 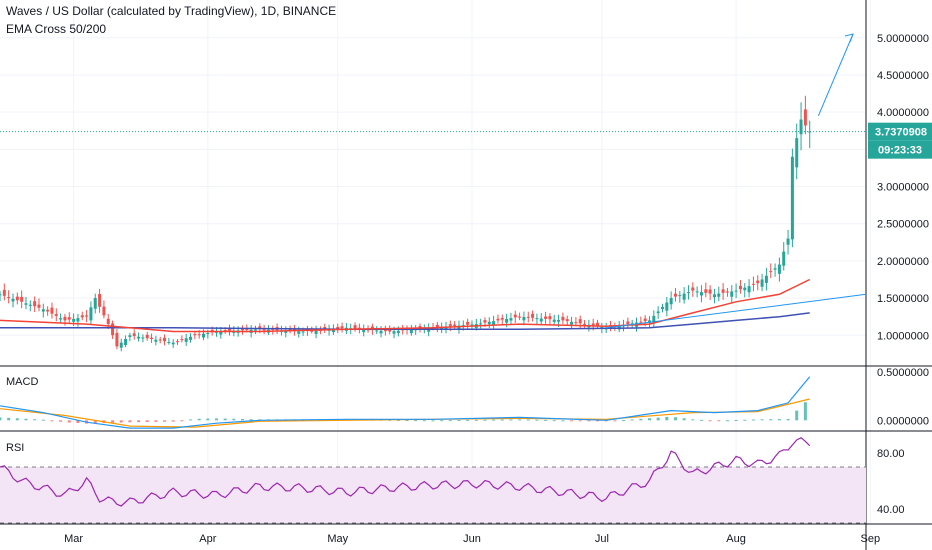 I want to click on x-tick-label: Jun, so click(x=472, y=539).